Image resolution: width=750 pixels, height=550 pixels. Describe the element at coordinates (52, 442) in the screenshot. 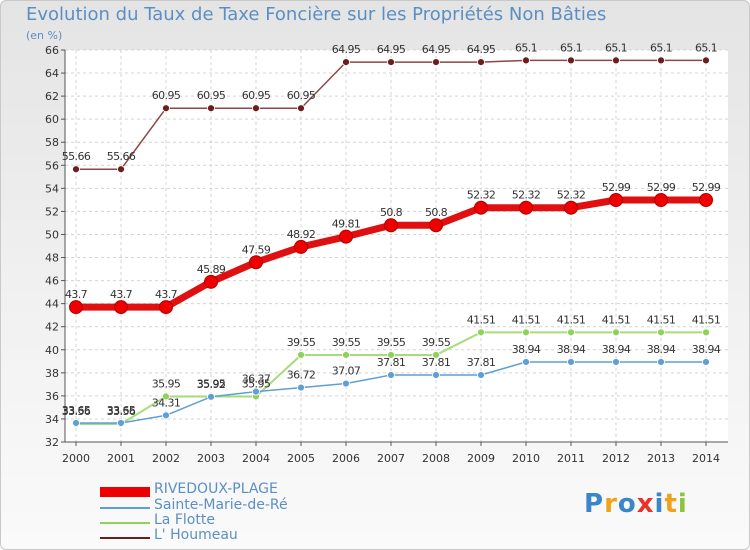

I see `y-tick-label: 32` at that location.